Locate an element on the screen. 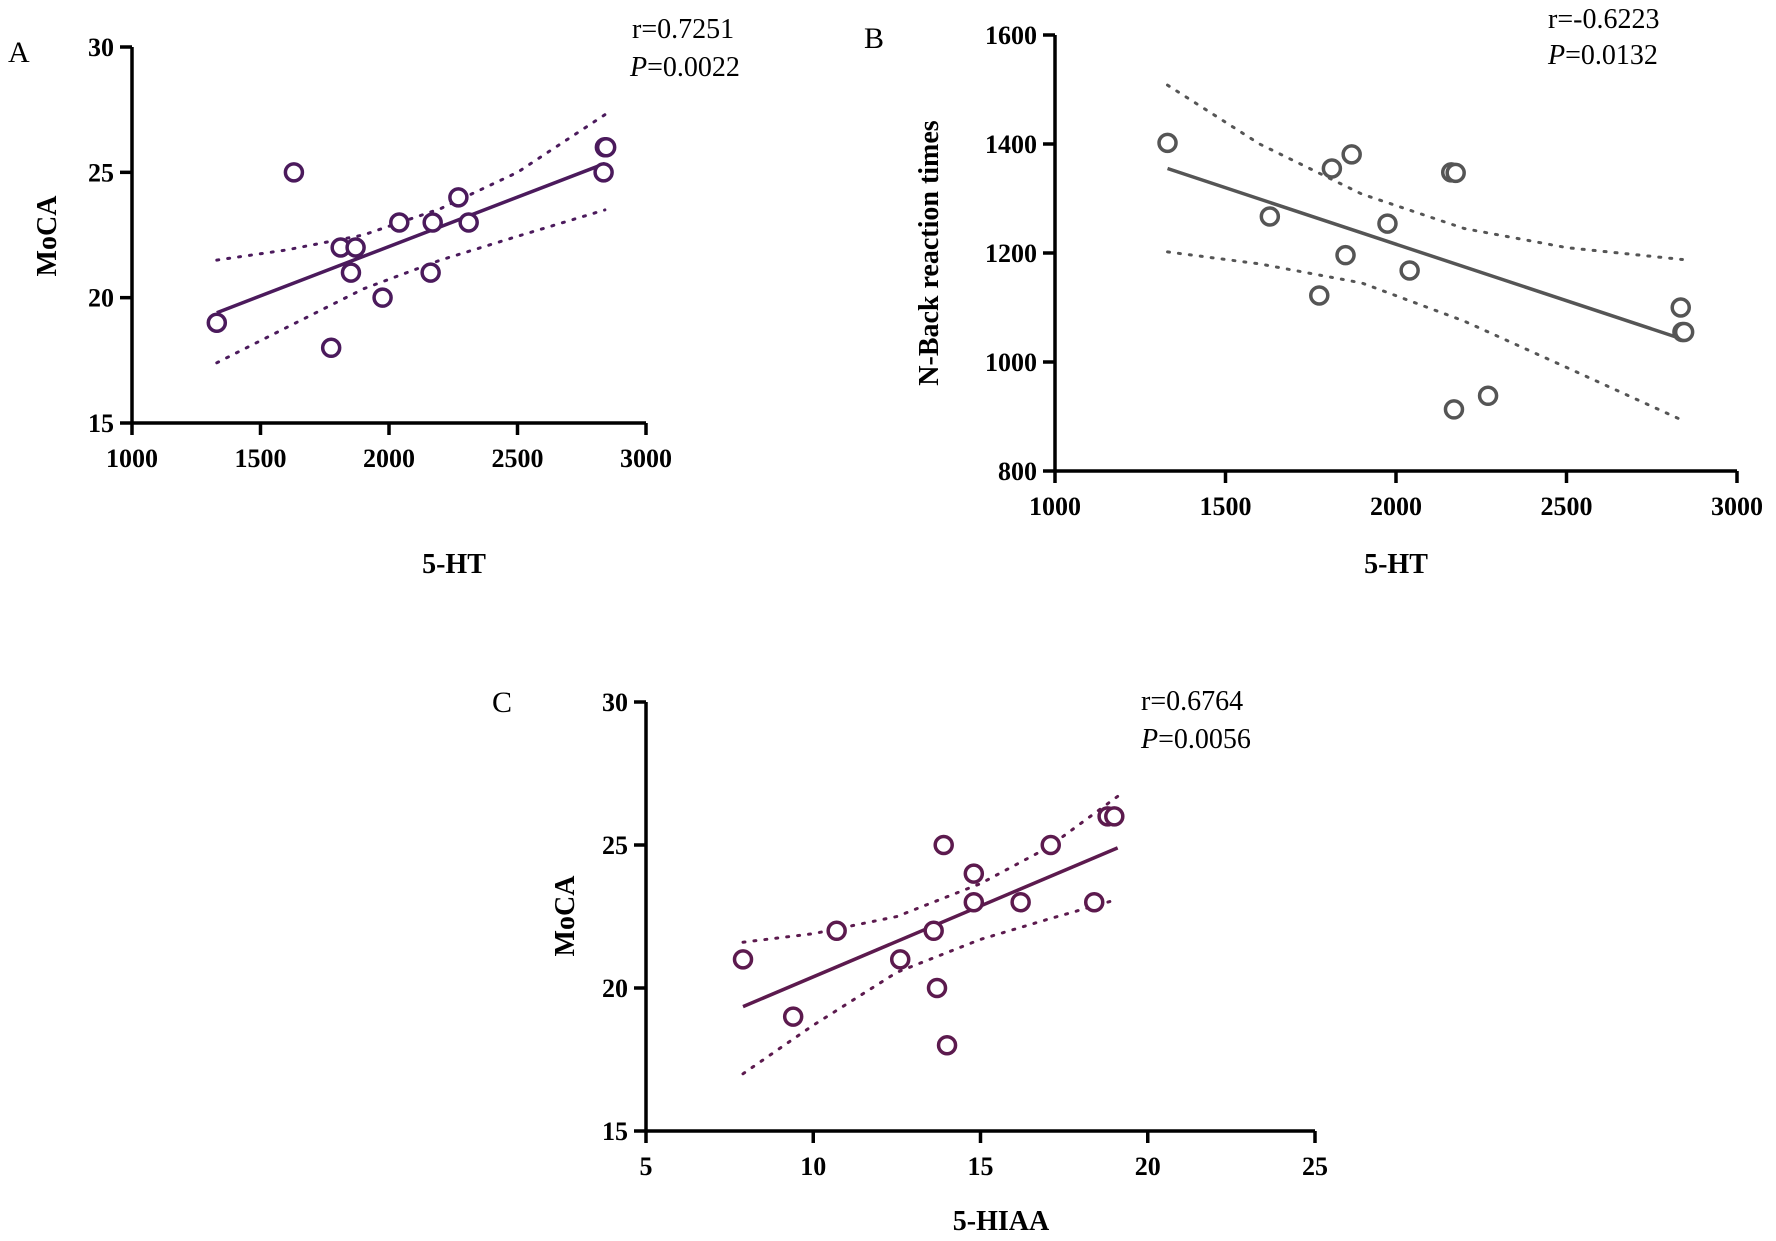 The height and width of the screenshot is (1241, 1776). panel-a-x-axis-title: 5-HT is located at coordinates (454, 564).